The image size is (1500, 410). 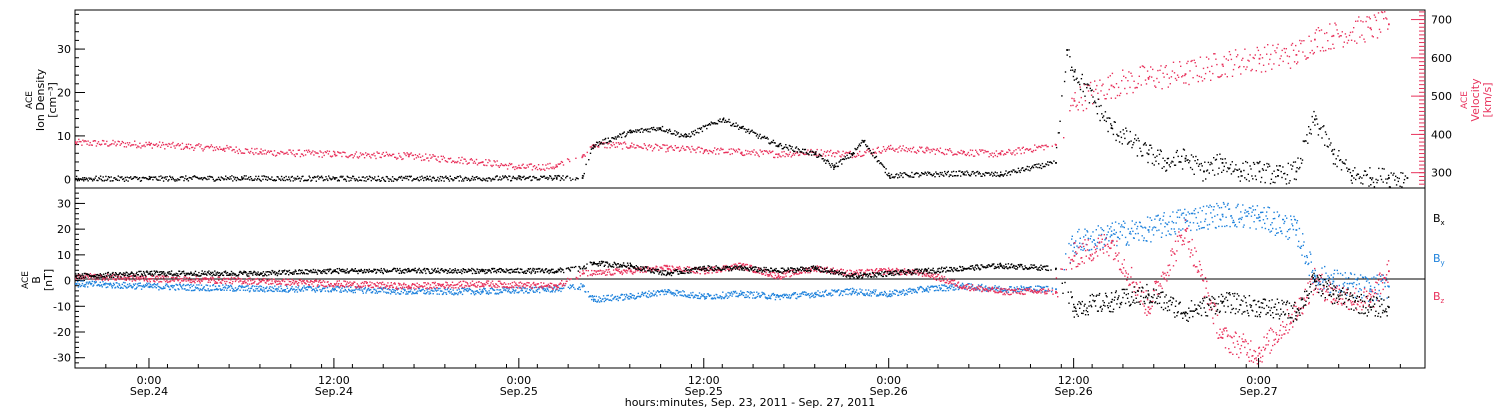 What do you see at coordinates (67, 179) in the screenshot?
I see `density-tick-label: 0` at bounding box center [67, 179].